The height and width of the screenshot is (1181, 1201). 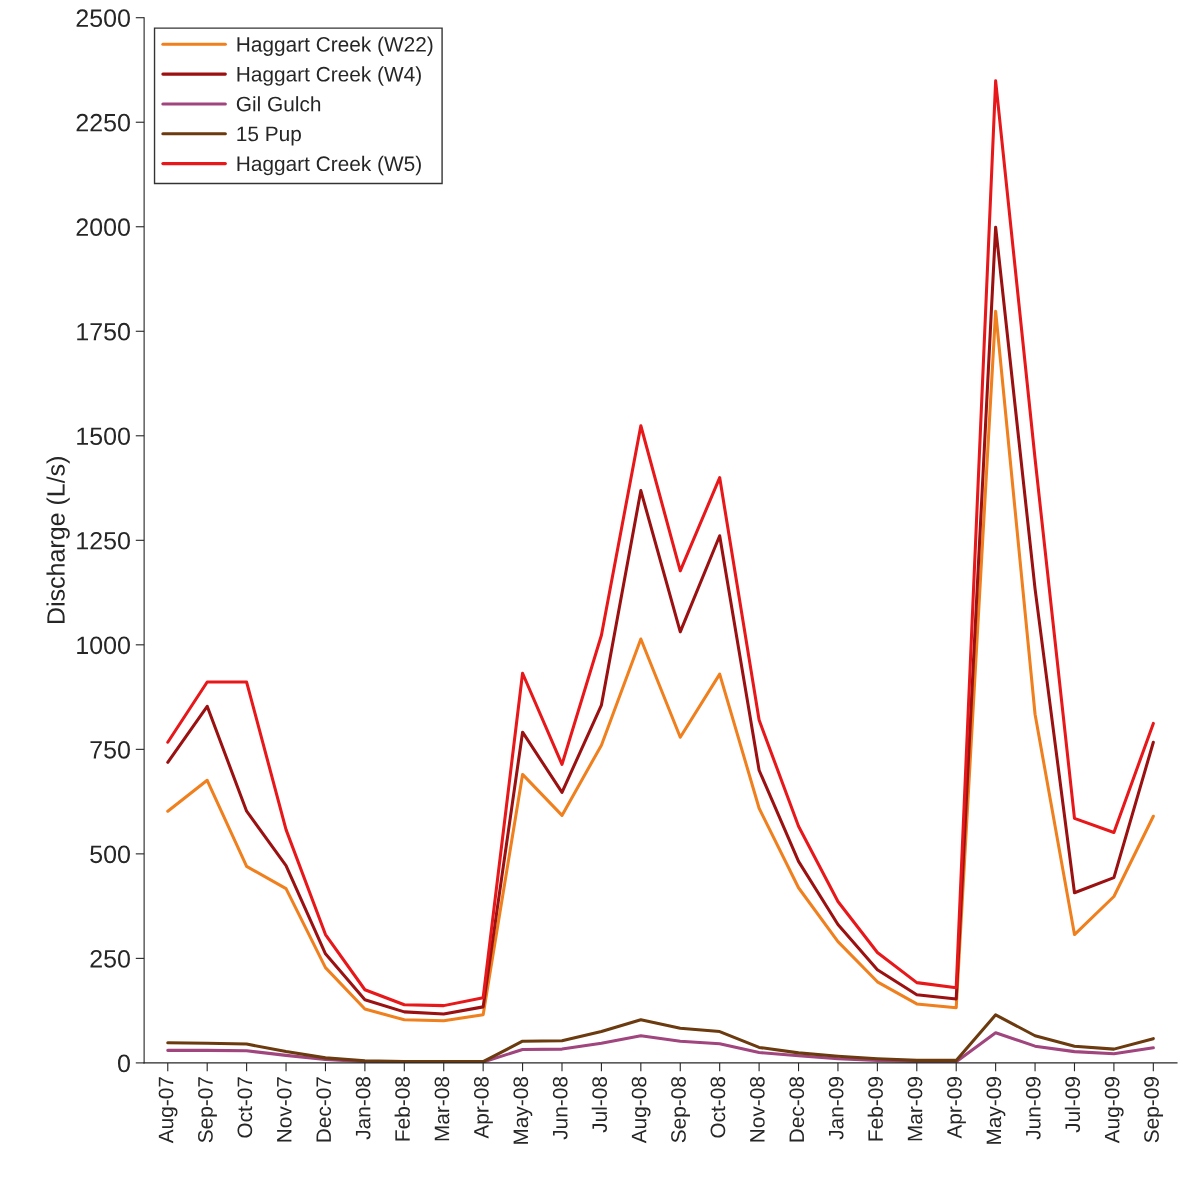 What do you see at coordinates (1072, 1105) in the screenshot?
I see `x-tick-label: Jul-09` at bounding box center [1072, 1105].